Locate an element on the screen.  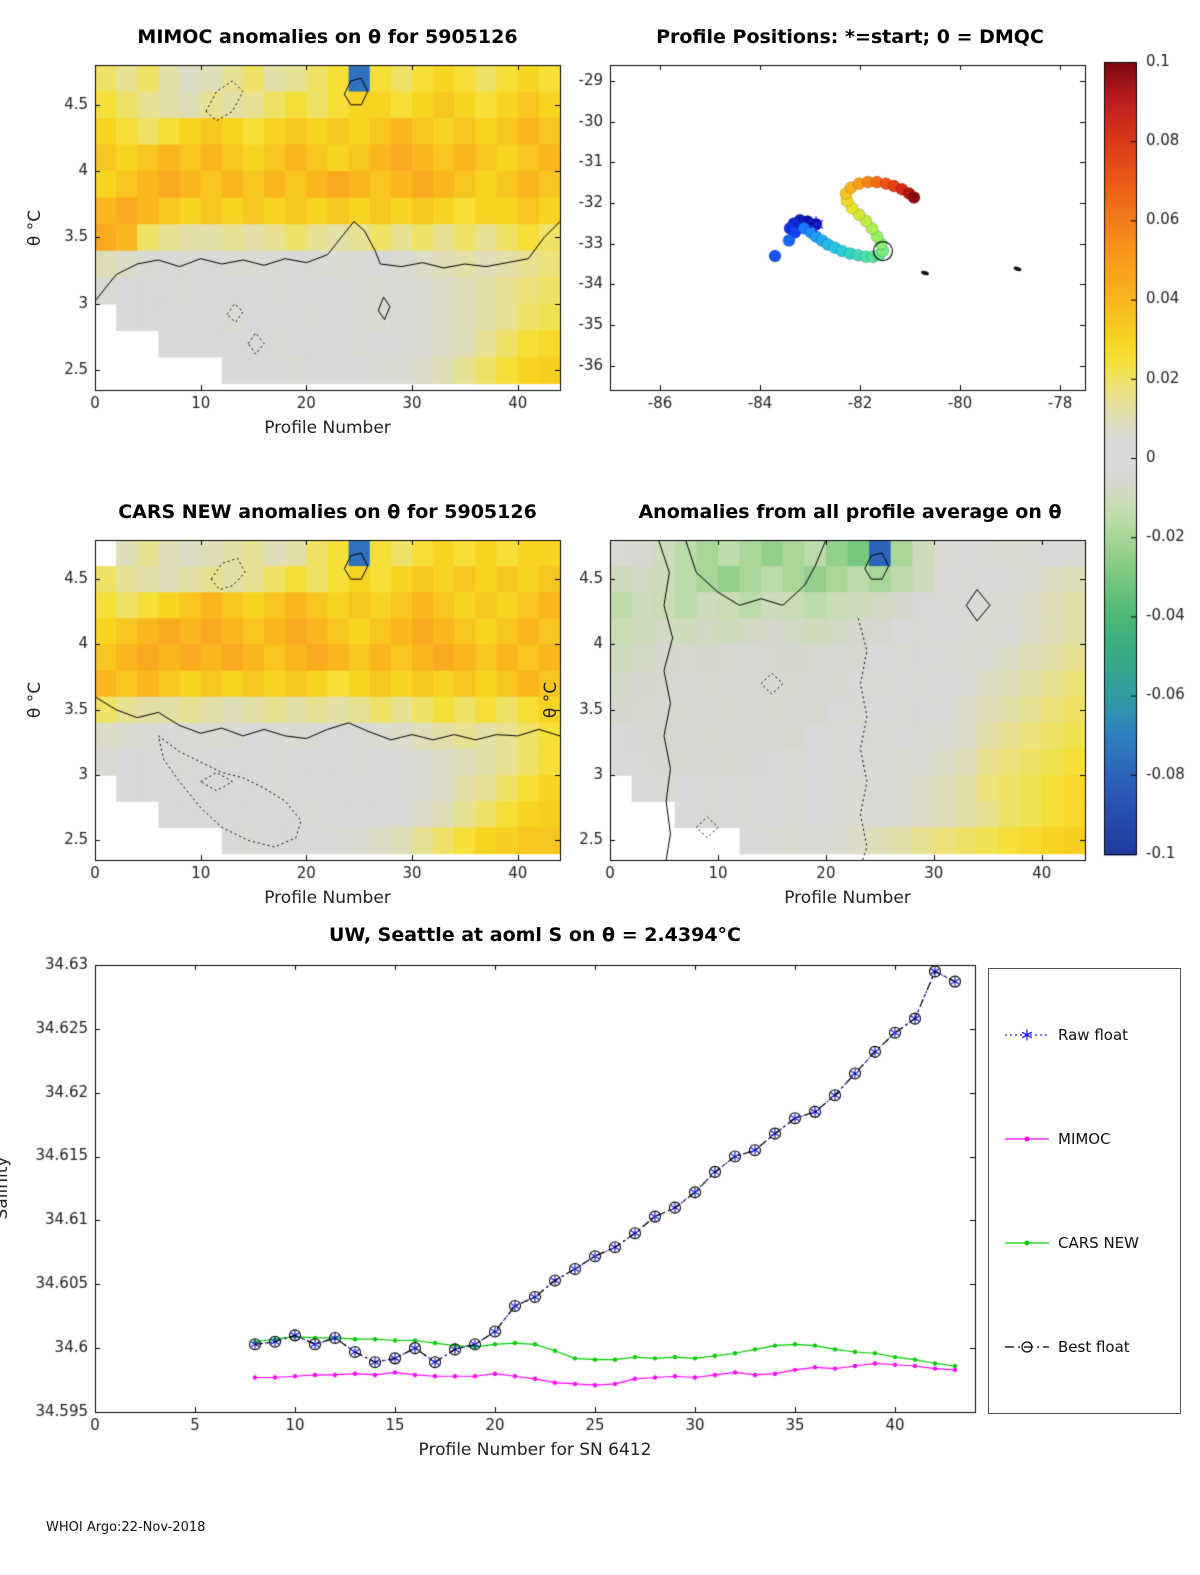
salinity-title: UW, Seattle at aoml S on θ = 2.4394°C is located at coordinates (535, 935).